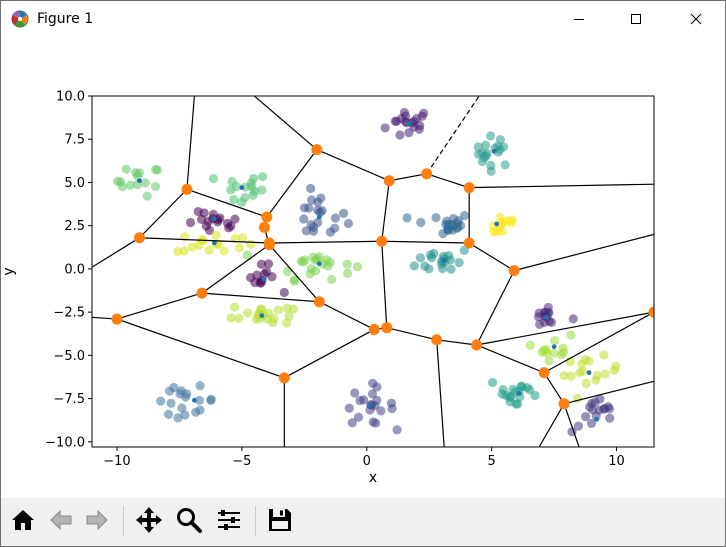 Image resolution: width=726 pixels, height=547 pixels. Describe the element at coordinates (280, 520) in the screenshot. I see `save-button` at that location.